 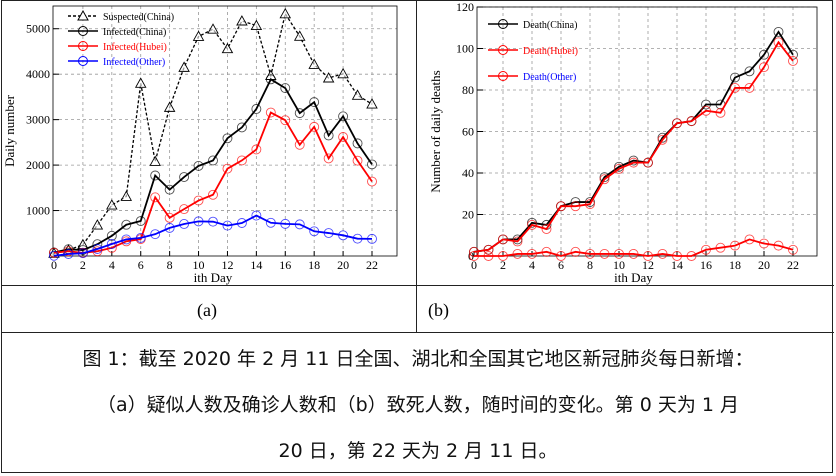 I want to click on y-tick-label: 20, so click(x=468, y=215).